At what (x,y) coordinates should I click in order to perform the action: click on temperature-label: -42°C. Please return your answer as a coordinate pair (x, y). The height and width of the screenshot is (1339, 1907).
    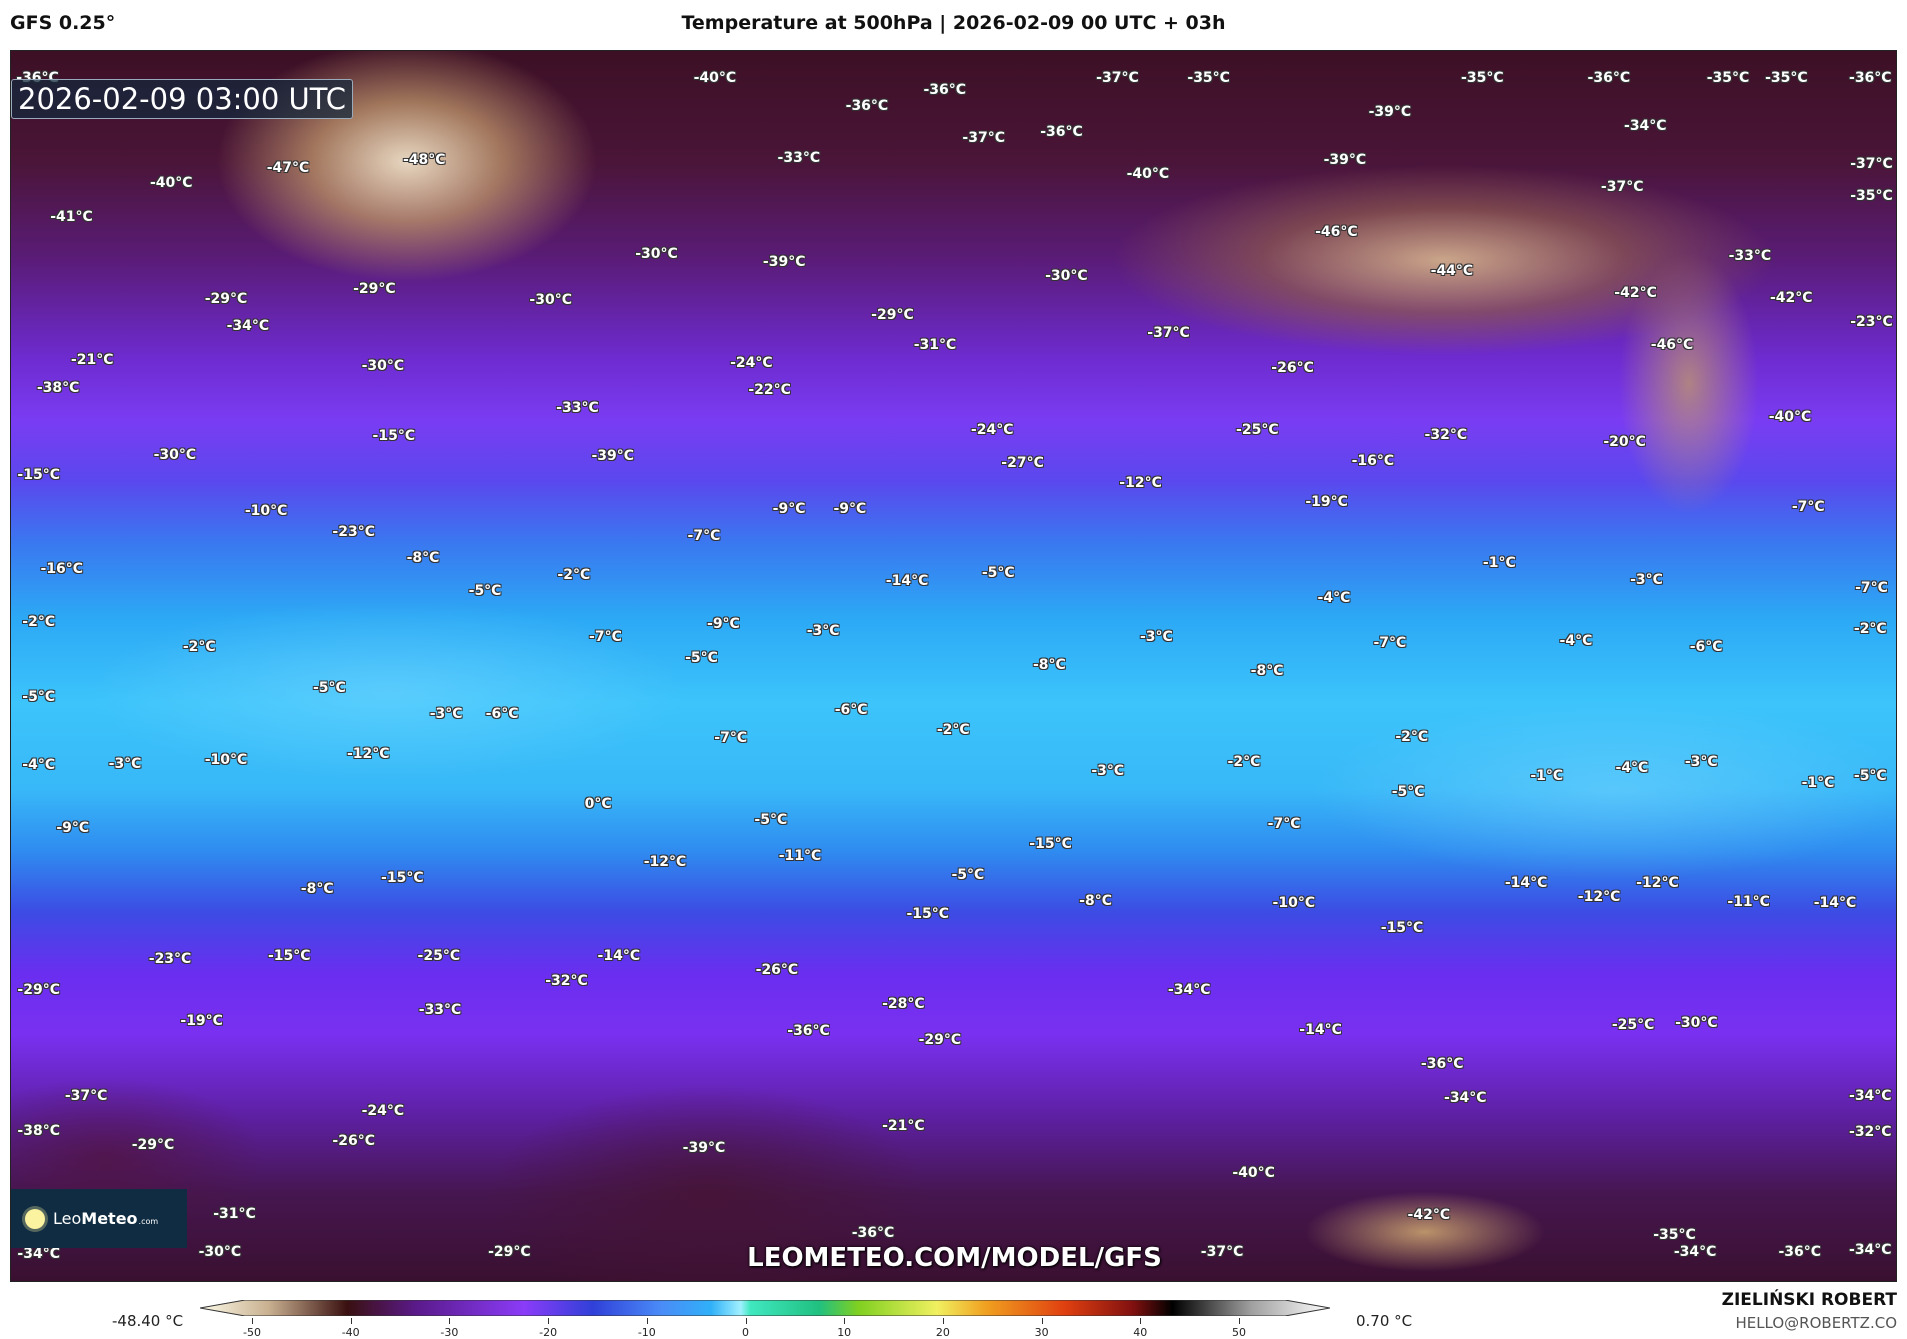
    Looking at the image, I should click on (1635, 292).